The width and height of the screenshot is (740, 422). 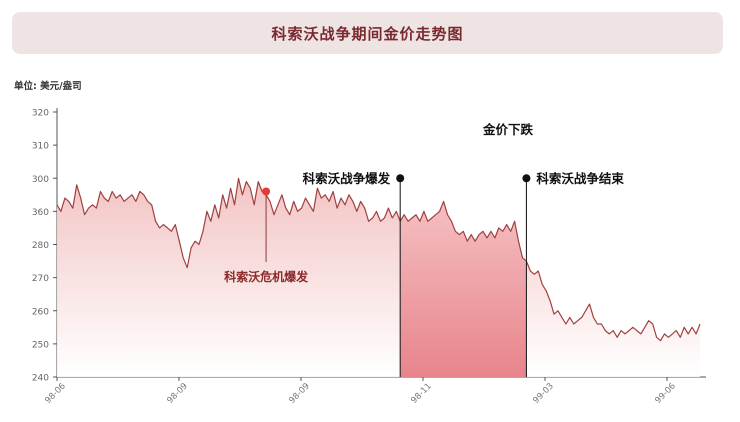 What do you see at coordinates (40, 180) in the screenshot?
I see `y-tick-label: 300` at bounding box center [40, 180].